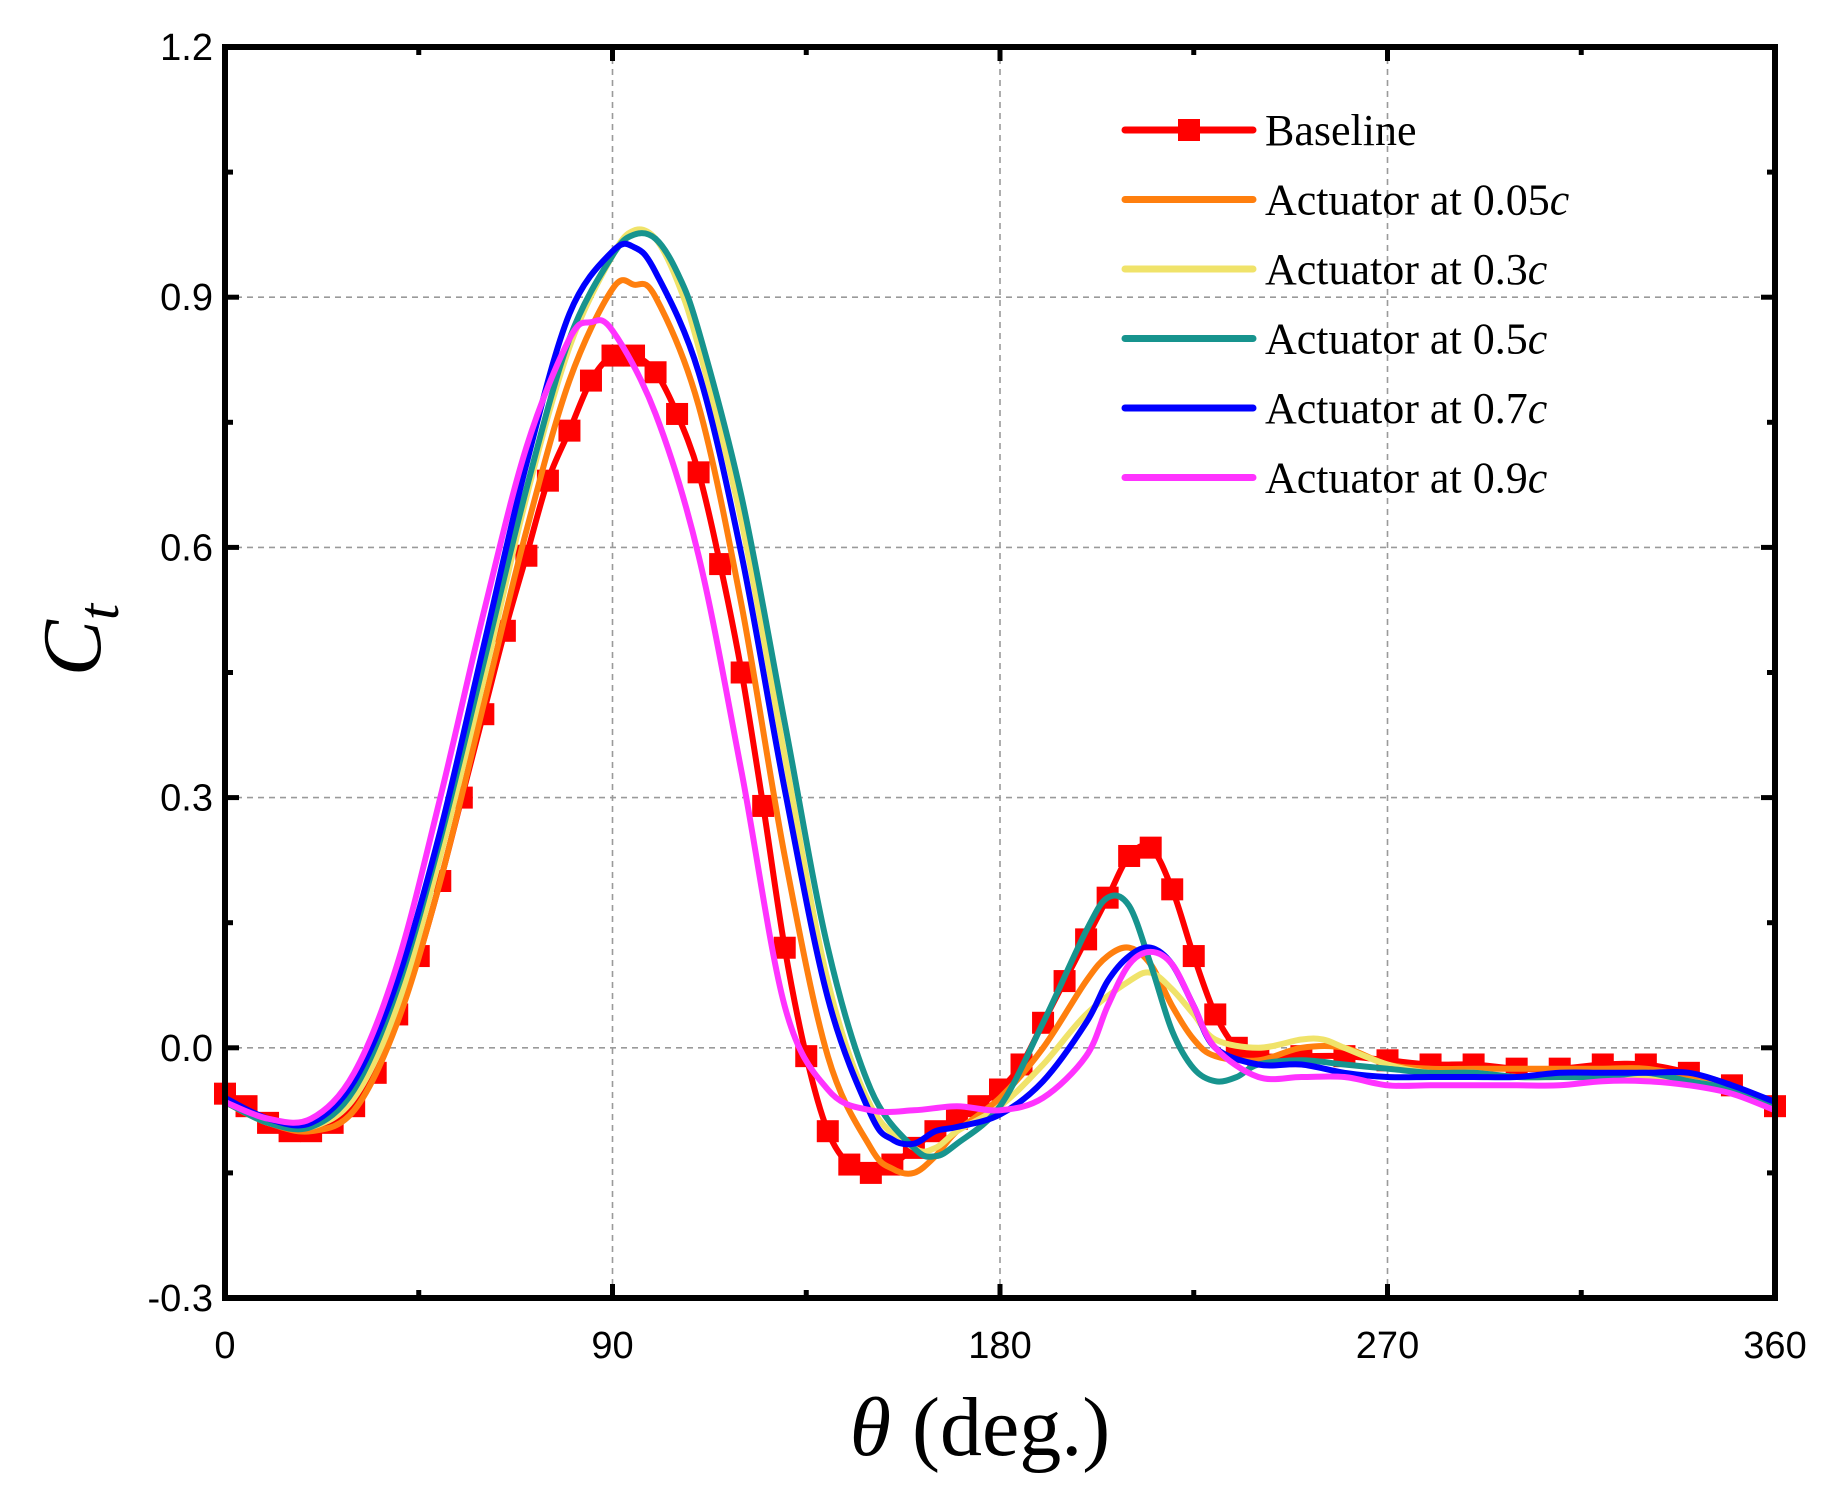 Image resolution: width=1833 pixels, height=1495 pixels. Describe the element at coordinates (1189, 130) in the screenshot. I see `legend-marker` at that location.